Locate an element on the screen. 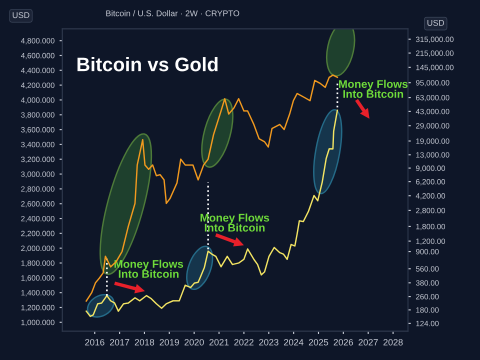 The height and width of the screenshot is (360, 480). x-tick-label: 2025 is located at coordinates (318, 342).